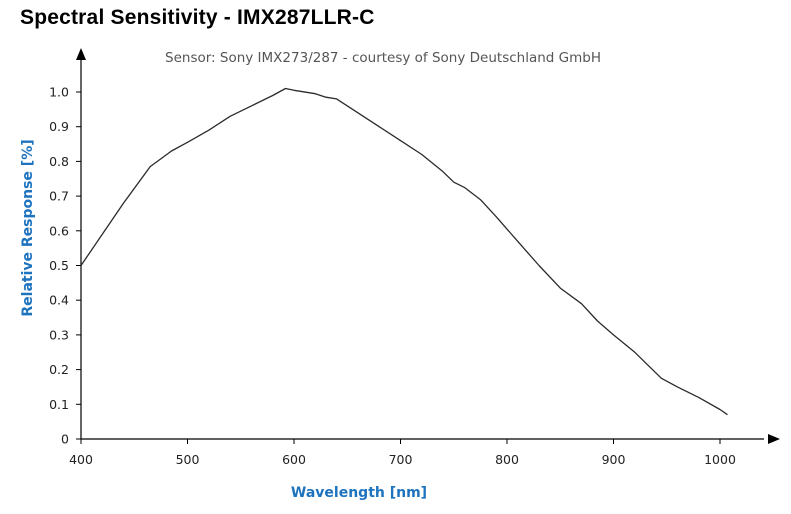 The width and height of the screenshot is (791, 514). What do you see at coordinates (59, 265) in the screenshot?
I see `y-tick-label: 0.5` at bounding box center [59, 265].